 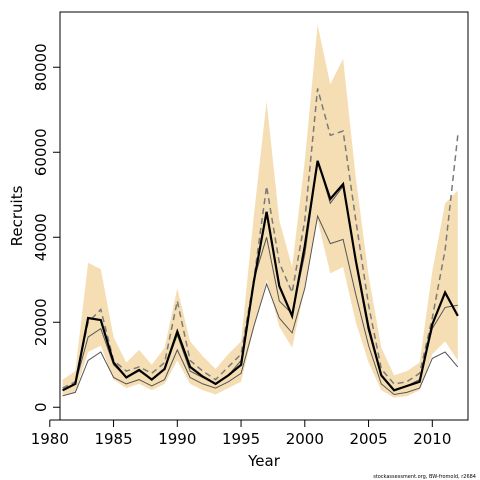 What do you see at coordinates (113, 439) in the screenshot?
I see `x-tick-label: 1985` at bounding box center [113, 439].